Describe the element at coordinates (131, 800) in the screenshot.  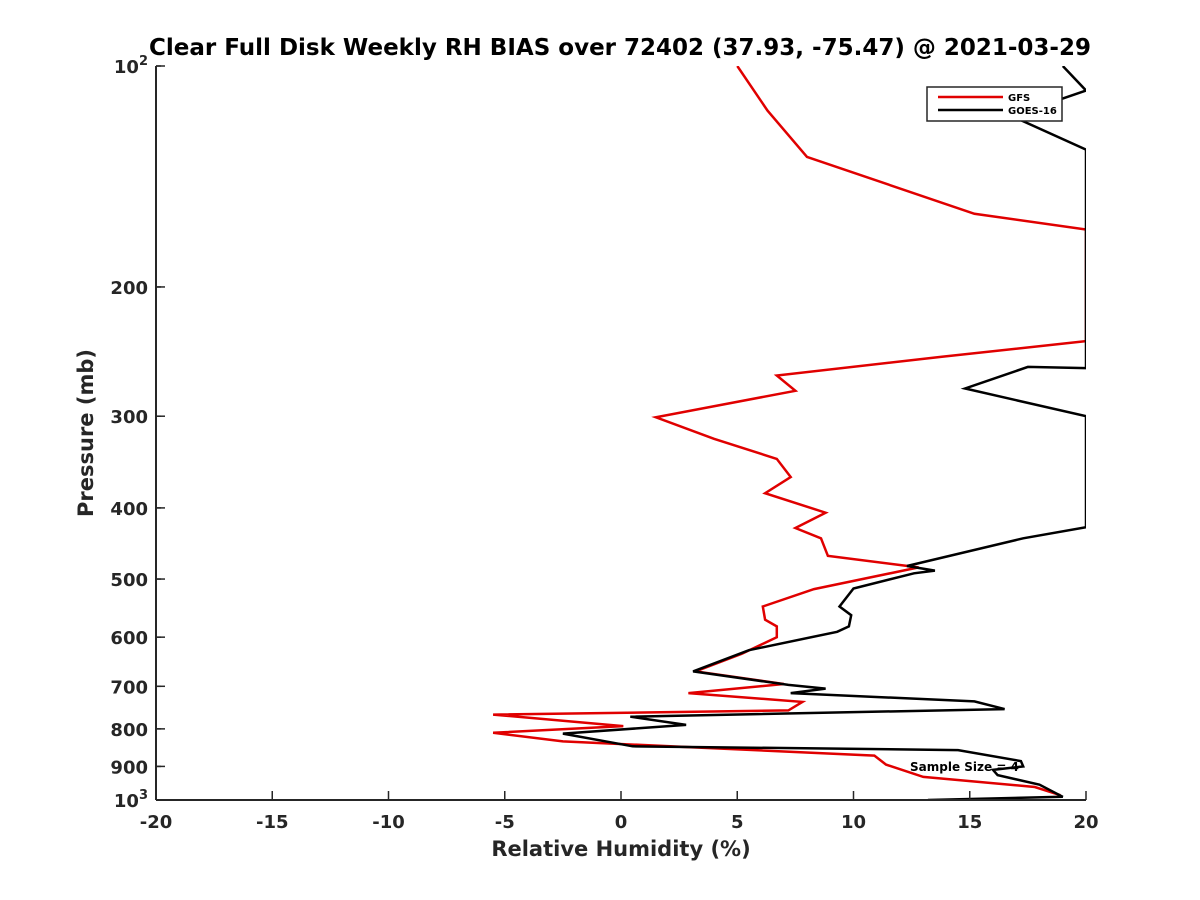
I see `y-tick-label: 10³` at that location.